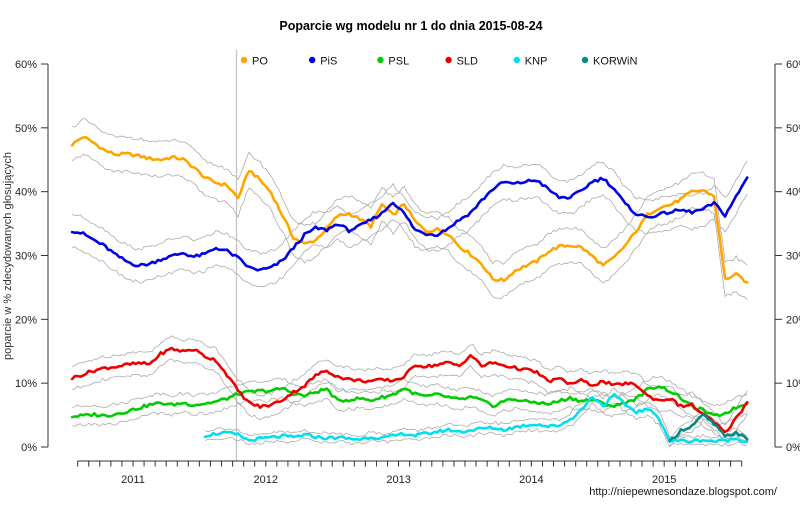 This screenshot has height=522, width=800. I want to click on line-KNP, so click(476, 418).